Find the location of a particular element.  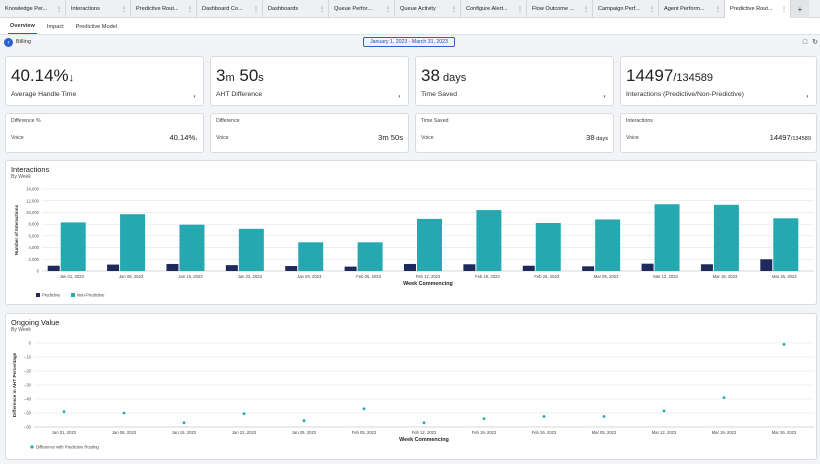

y-tick-label: −50 is located at coordinates (28, 413).